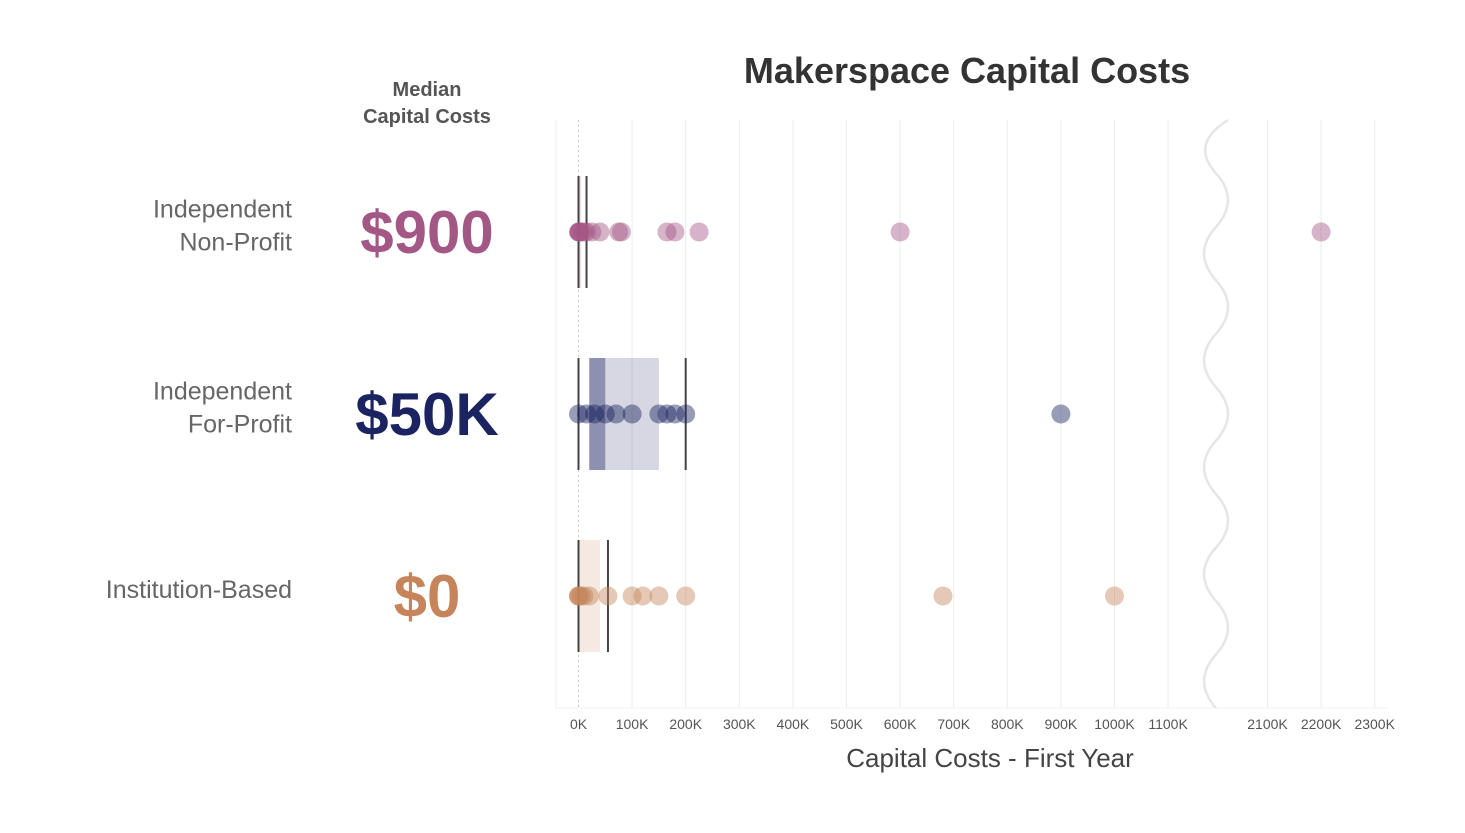  Describe the element at coordinates (235, 243) in the screenshot. I see `group-label: Non-Profit` at that location.